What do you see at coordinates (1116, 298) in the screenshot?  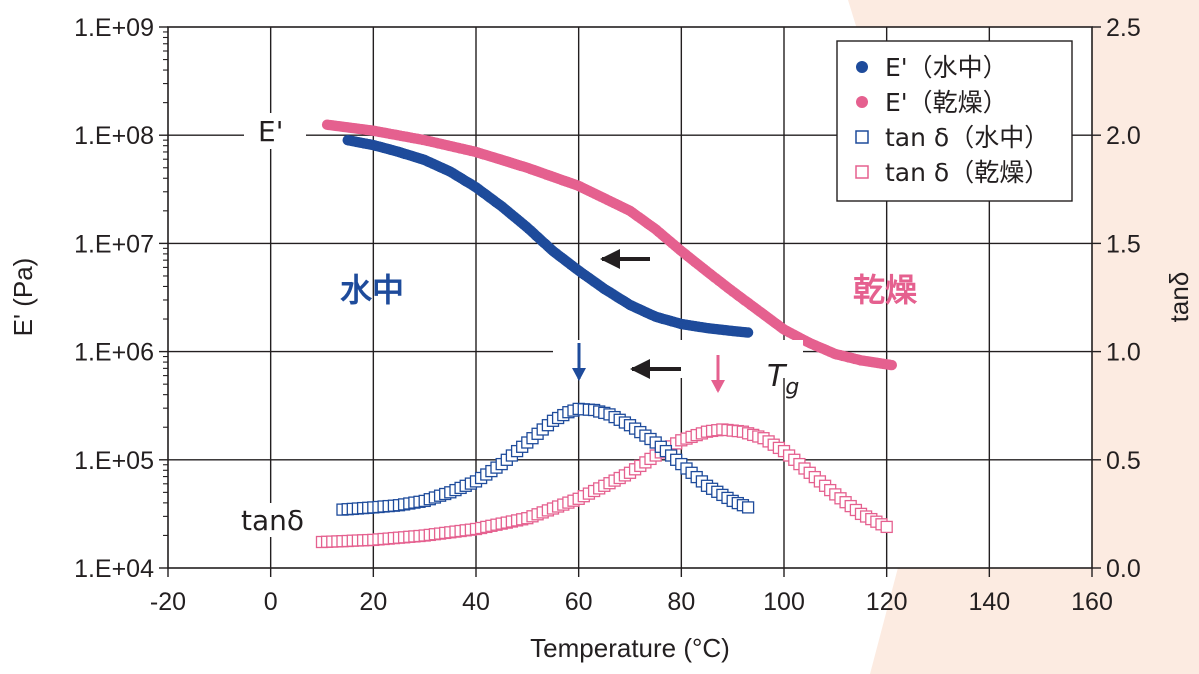 I see `right-axis-ticks: 0.0 0.5 1.0 1.5 2.0 2.5` at bounding box center [1116, 298].